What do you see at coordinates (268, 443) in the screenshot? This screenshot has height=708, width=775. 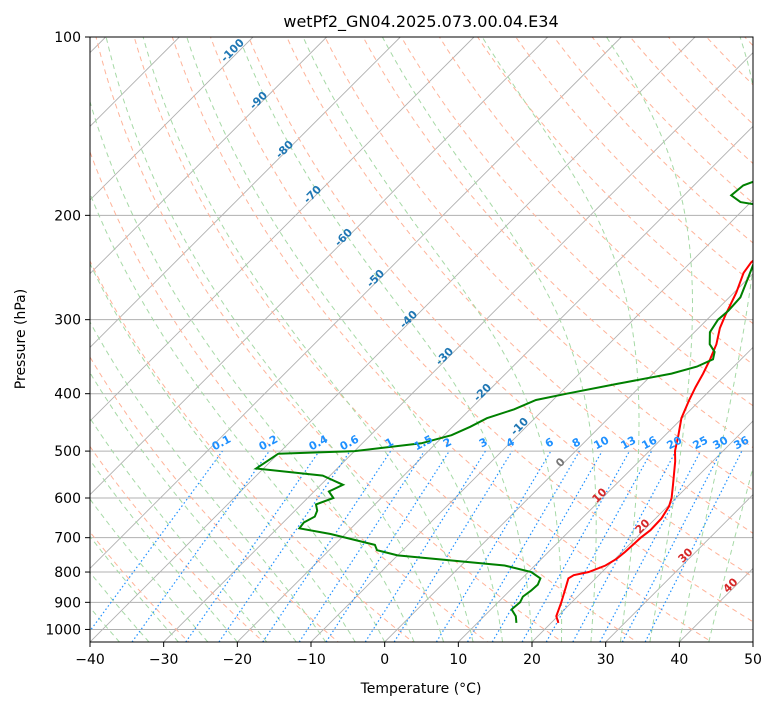 I see `mixing-ratio-label: 0.2` at bounding box center [268, 443].